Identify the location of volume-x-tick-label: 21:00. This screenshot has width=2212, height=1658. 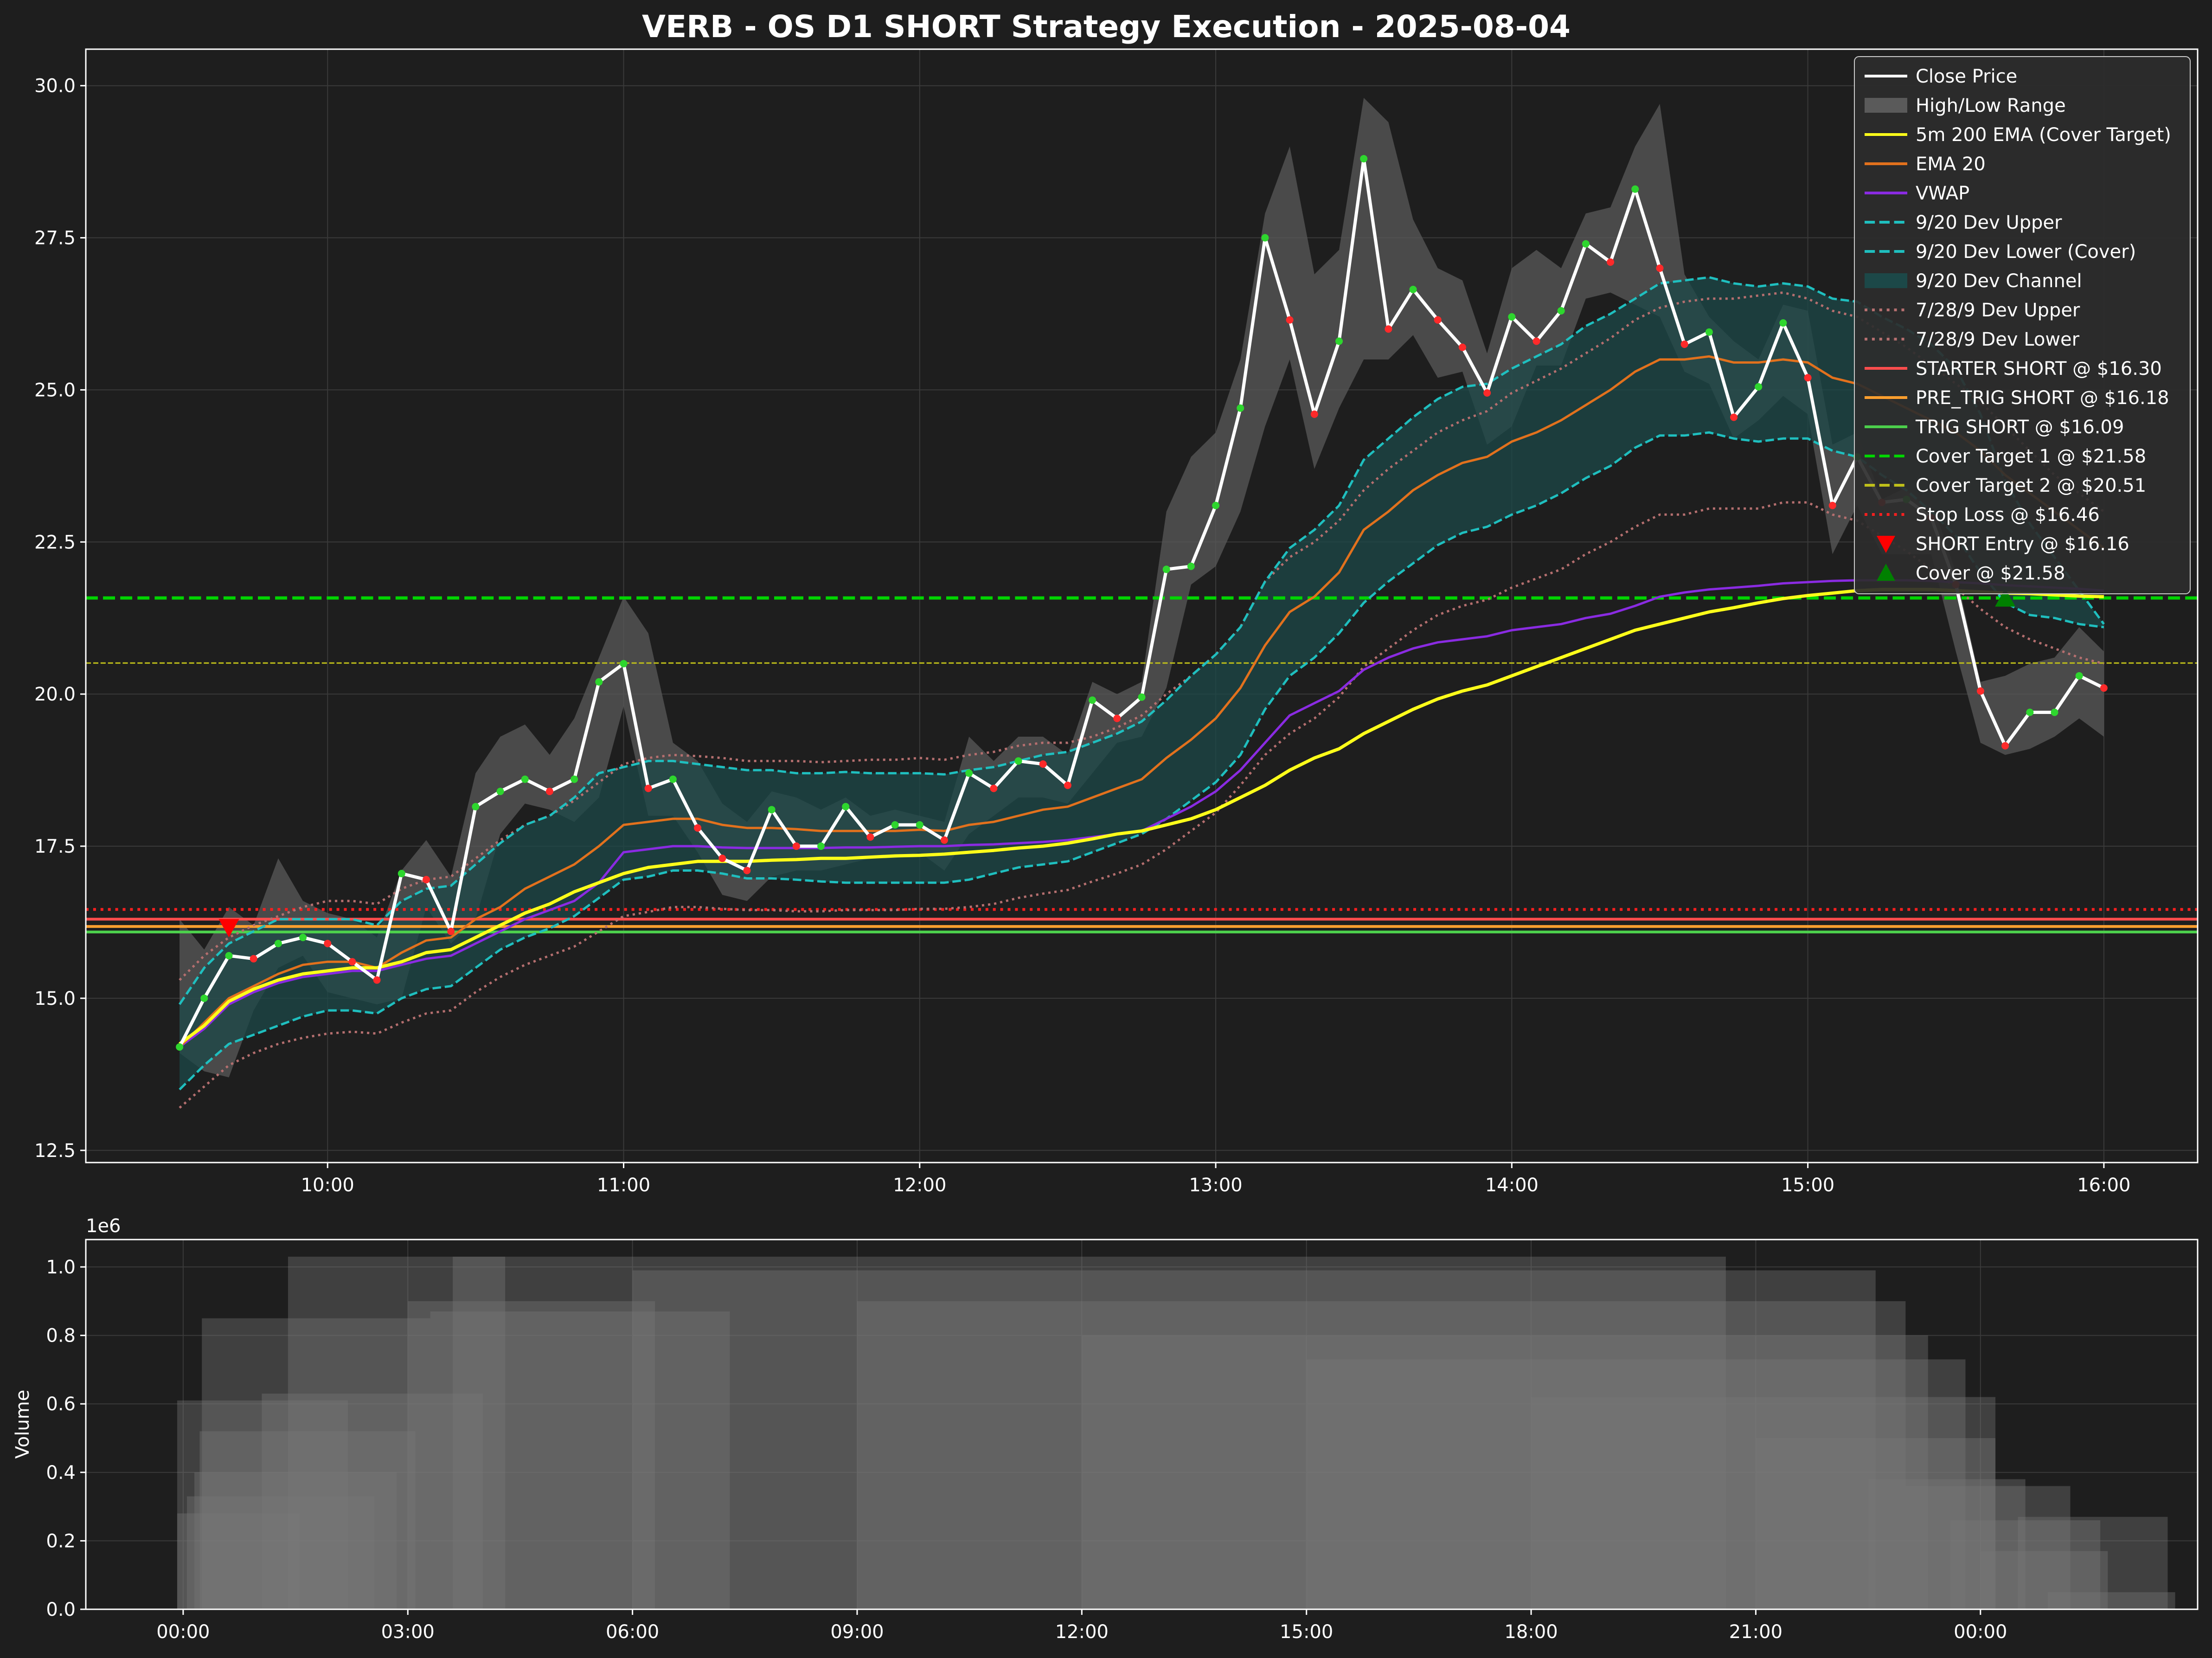
(1755, 1632).